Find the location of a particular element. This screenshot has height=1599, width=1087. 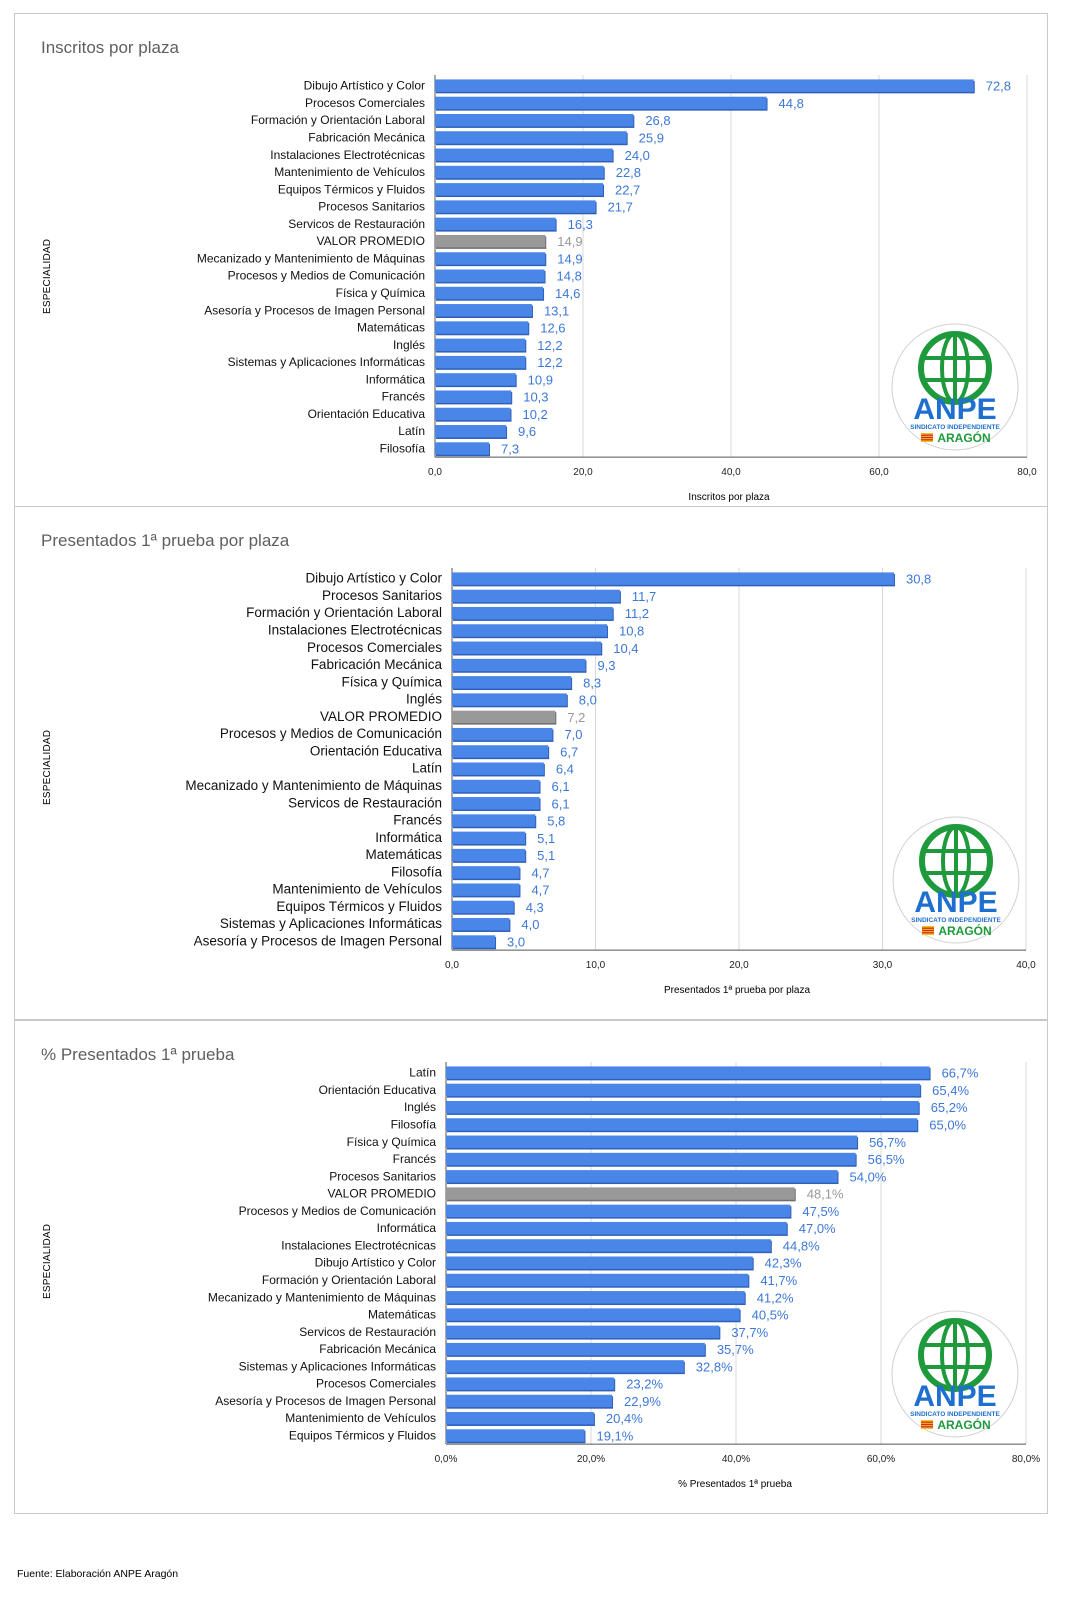

data-label: 9,6 is located at coordinates (527, 431).